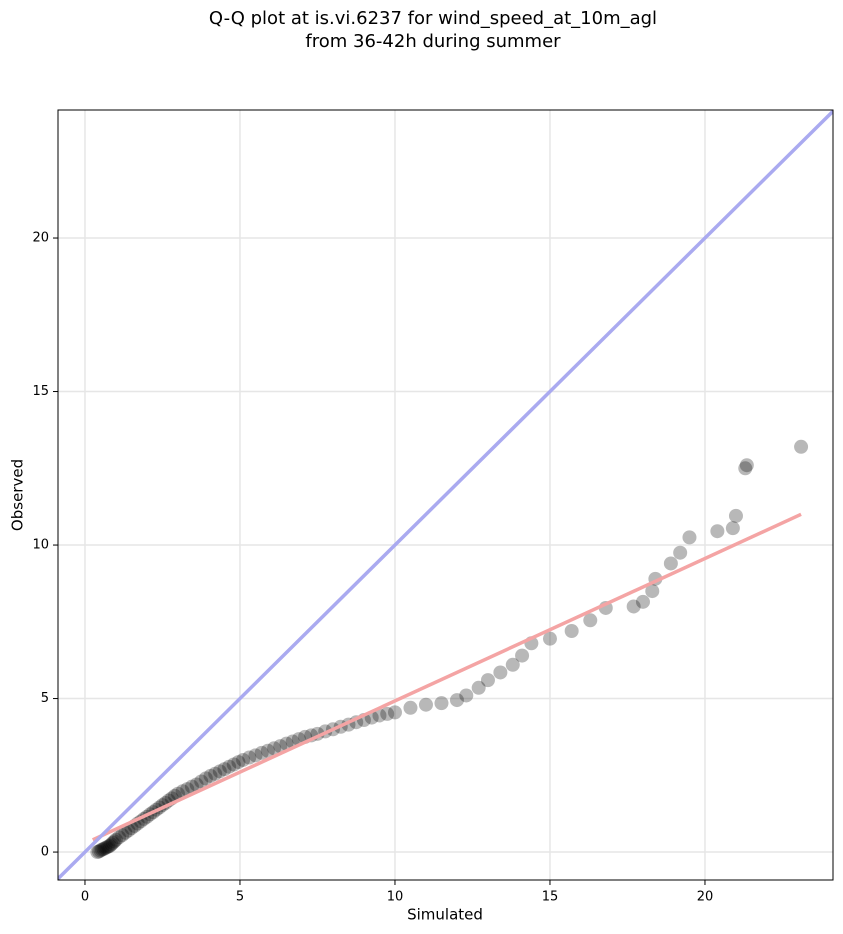 This screenshot has height=934, width=843. What do you see at coordinates (40, 545) in the screenshot?
I see `y-tick-label: 10` at bounding box center [40, 545].